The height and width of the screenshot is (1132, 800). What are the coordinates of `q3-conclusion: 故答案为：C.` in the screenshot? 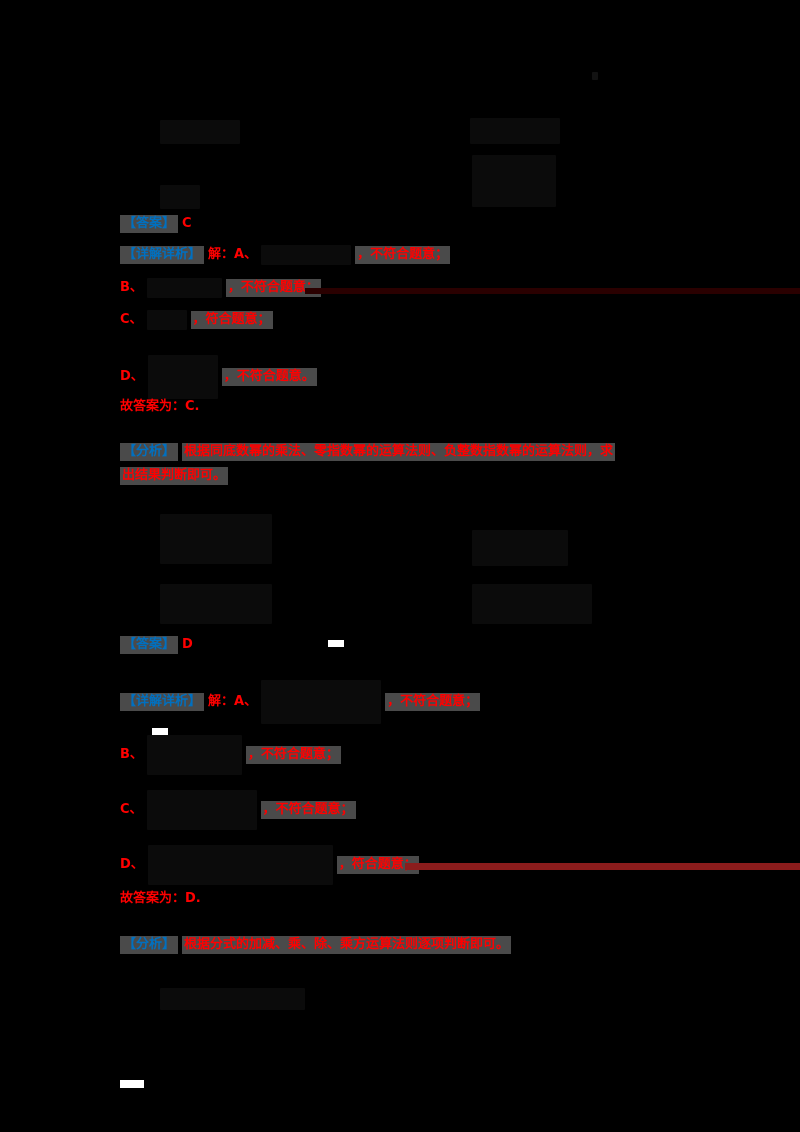 It's located at (160, 406).